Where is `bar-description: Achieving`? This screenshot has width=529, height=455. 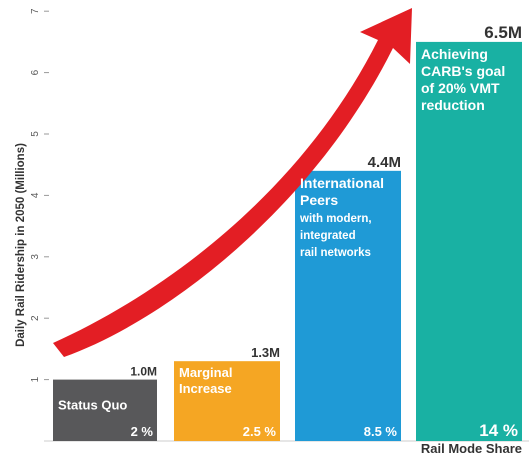
bar-description: Achieving is located at coordinates (454, 54).